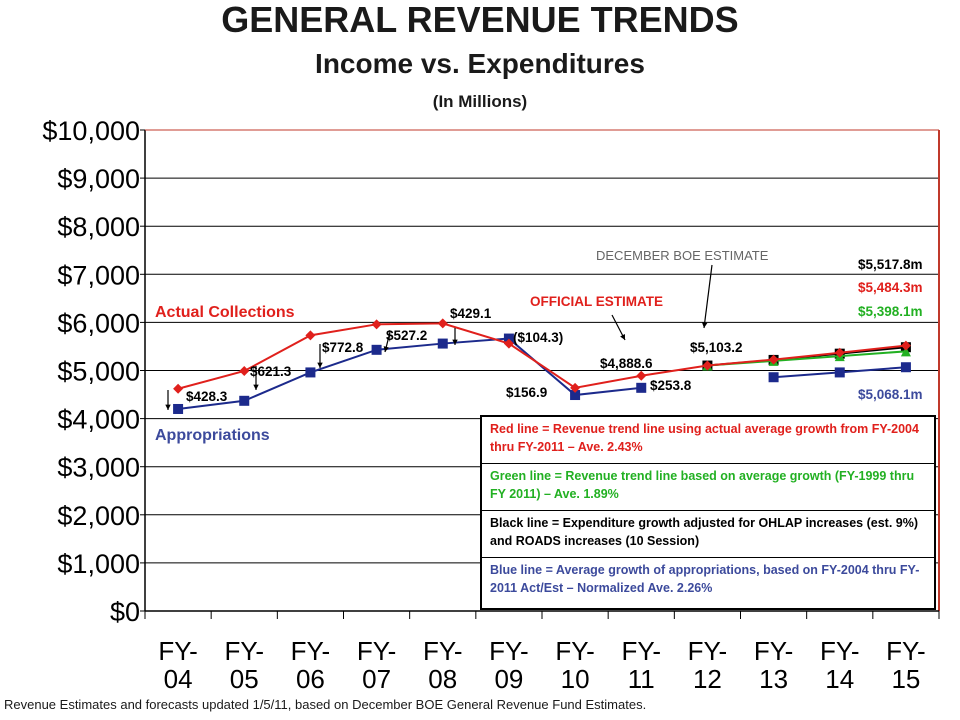 This screenshot has height=720, width=960. I want to click on x-tick-label-line2: 10, so click(575, 679).